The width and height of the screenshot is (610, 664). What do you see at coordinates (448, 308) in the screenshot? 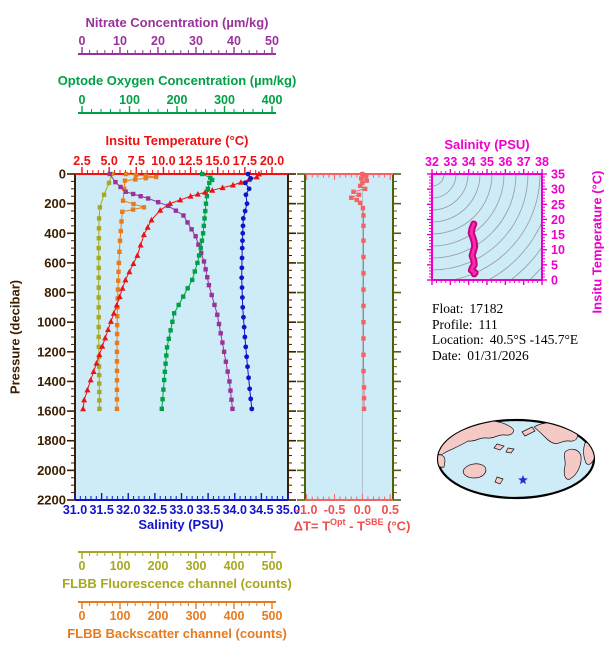
I see `float-id-label: Float:` at bounding box center [448, 308].